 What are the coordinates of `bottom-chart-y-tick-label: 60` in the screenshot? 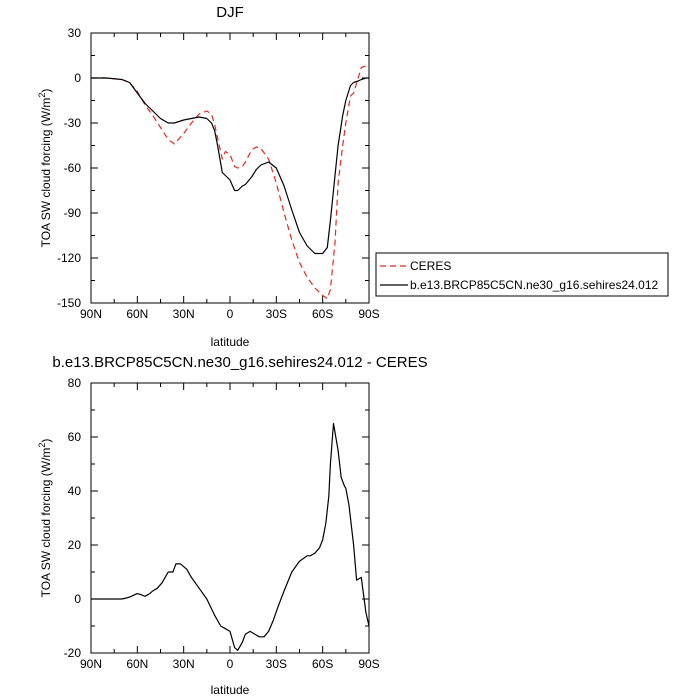 It's located at (75, 437).